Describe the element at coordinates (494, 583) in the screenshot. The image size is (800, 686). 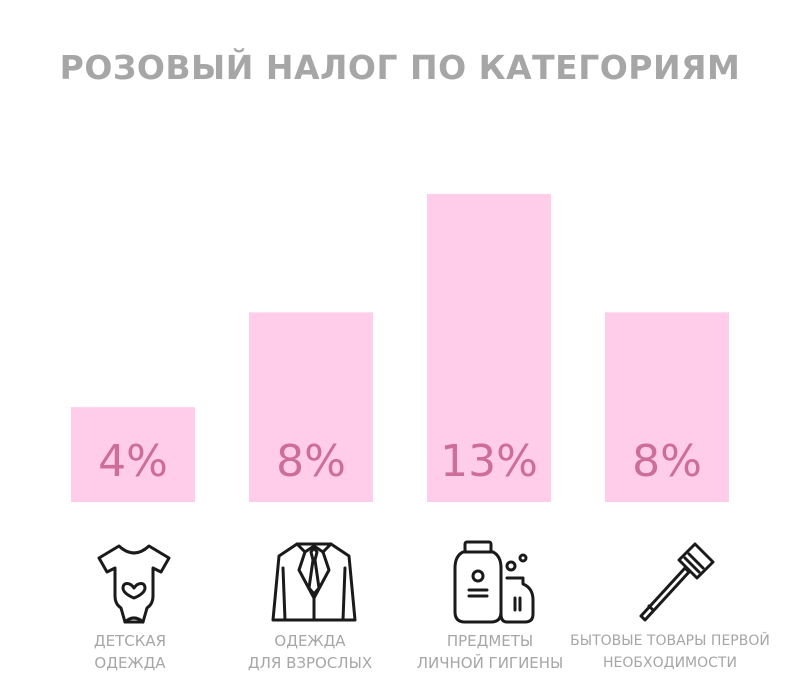
I see `shampoo-bottles-icon` at that location.